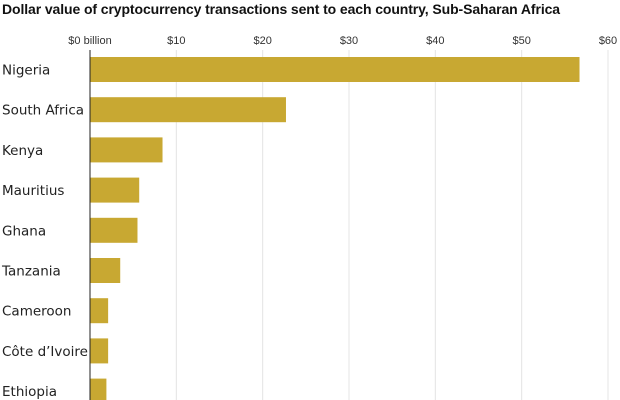 This screenshot has height=400, width=620. I want to click on x-tick-label: $60, so click(608, 41).